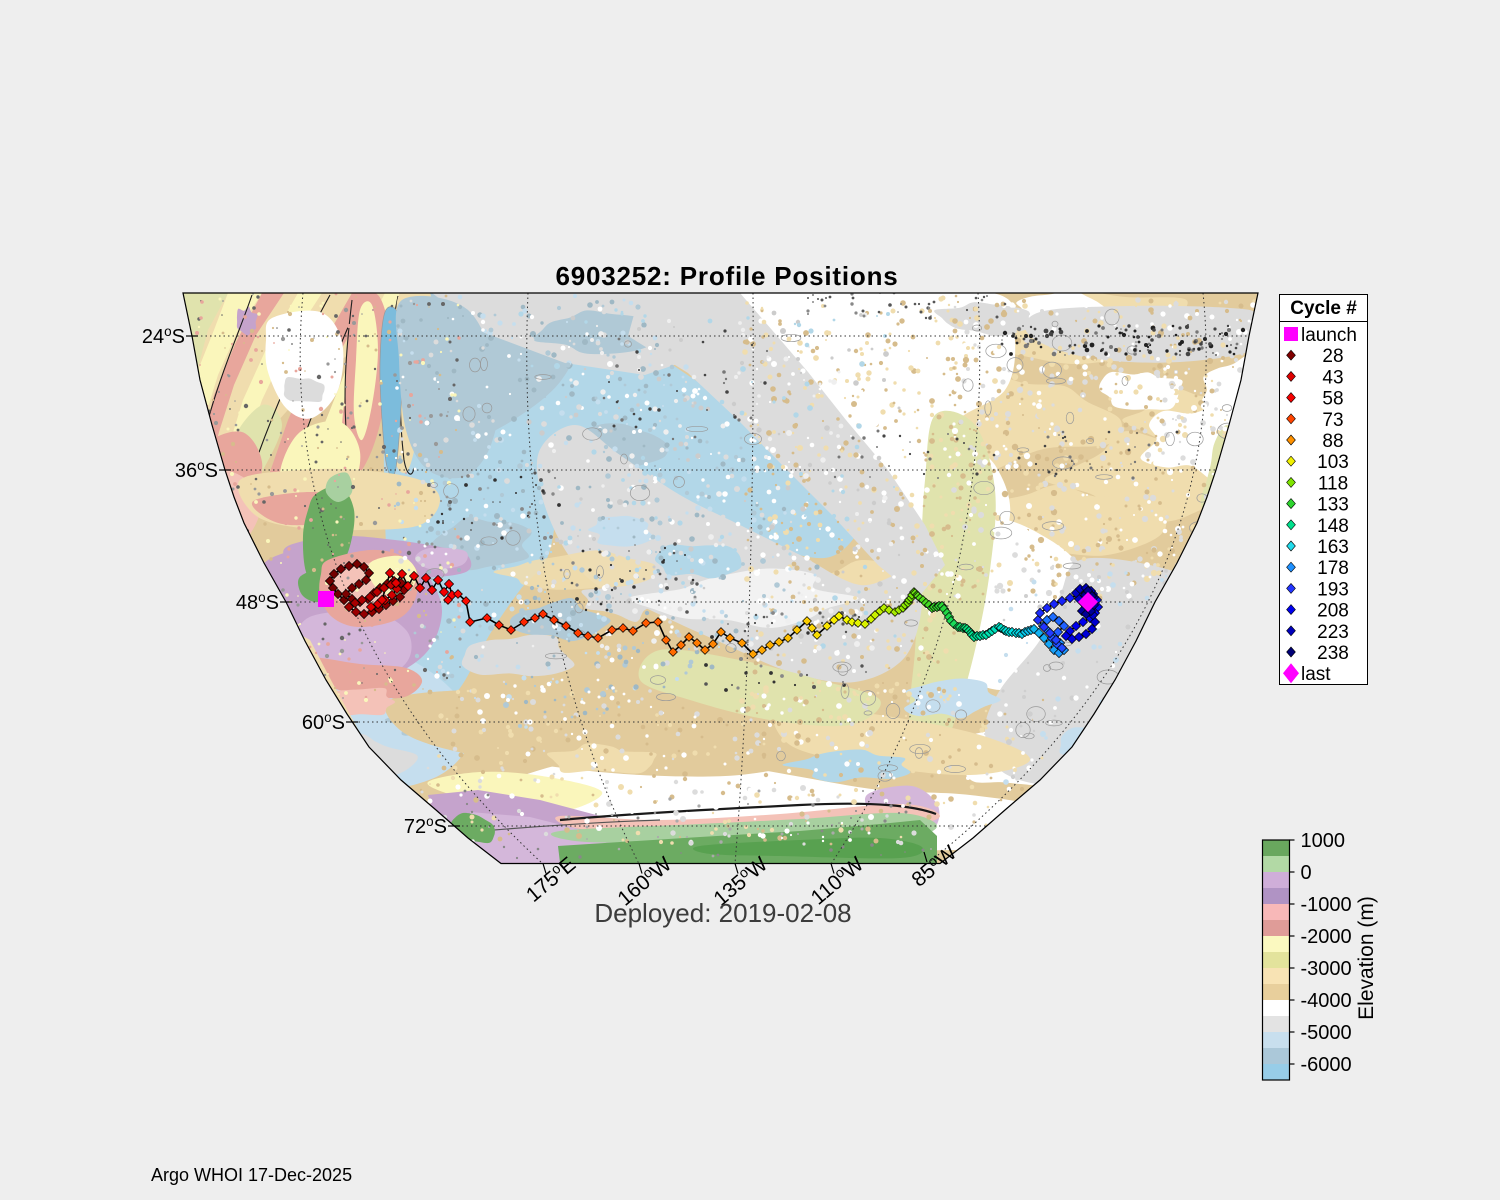 Image resolution: width=1500 pixels, height=1200 pixels. I want to click on svg-text: 0, so click(1306, 873).